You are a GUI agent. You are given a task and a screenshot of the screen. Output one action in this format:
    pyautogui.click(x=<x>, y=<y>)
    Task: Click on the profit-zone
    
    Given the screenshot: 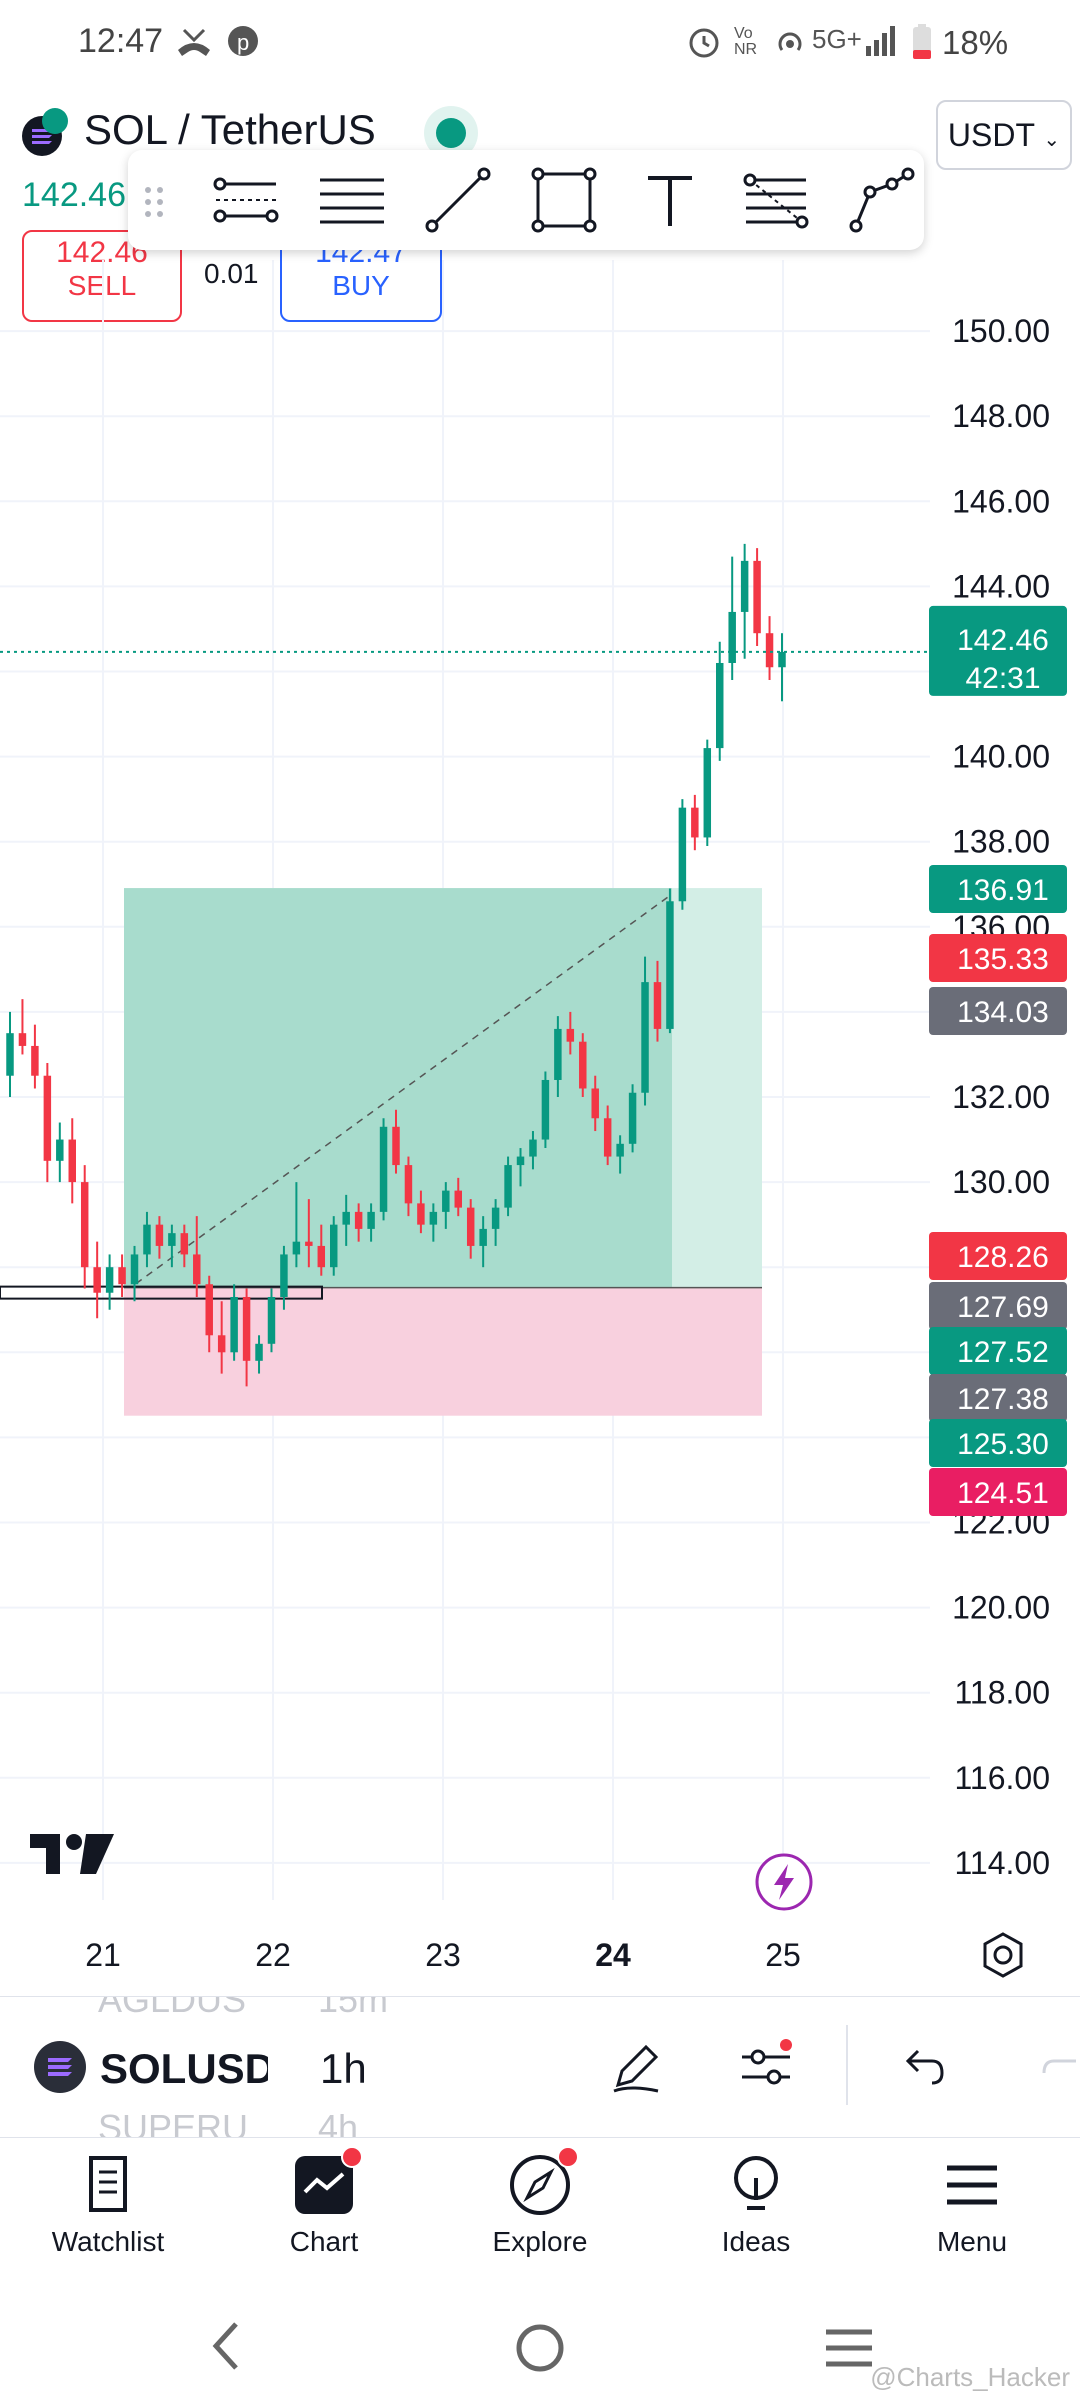 What is the action you would take?
    pyautogui.click(x=398, y=1088)
    